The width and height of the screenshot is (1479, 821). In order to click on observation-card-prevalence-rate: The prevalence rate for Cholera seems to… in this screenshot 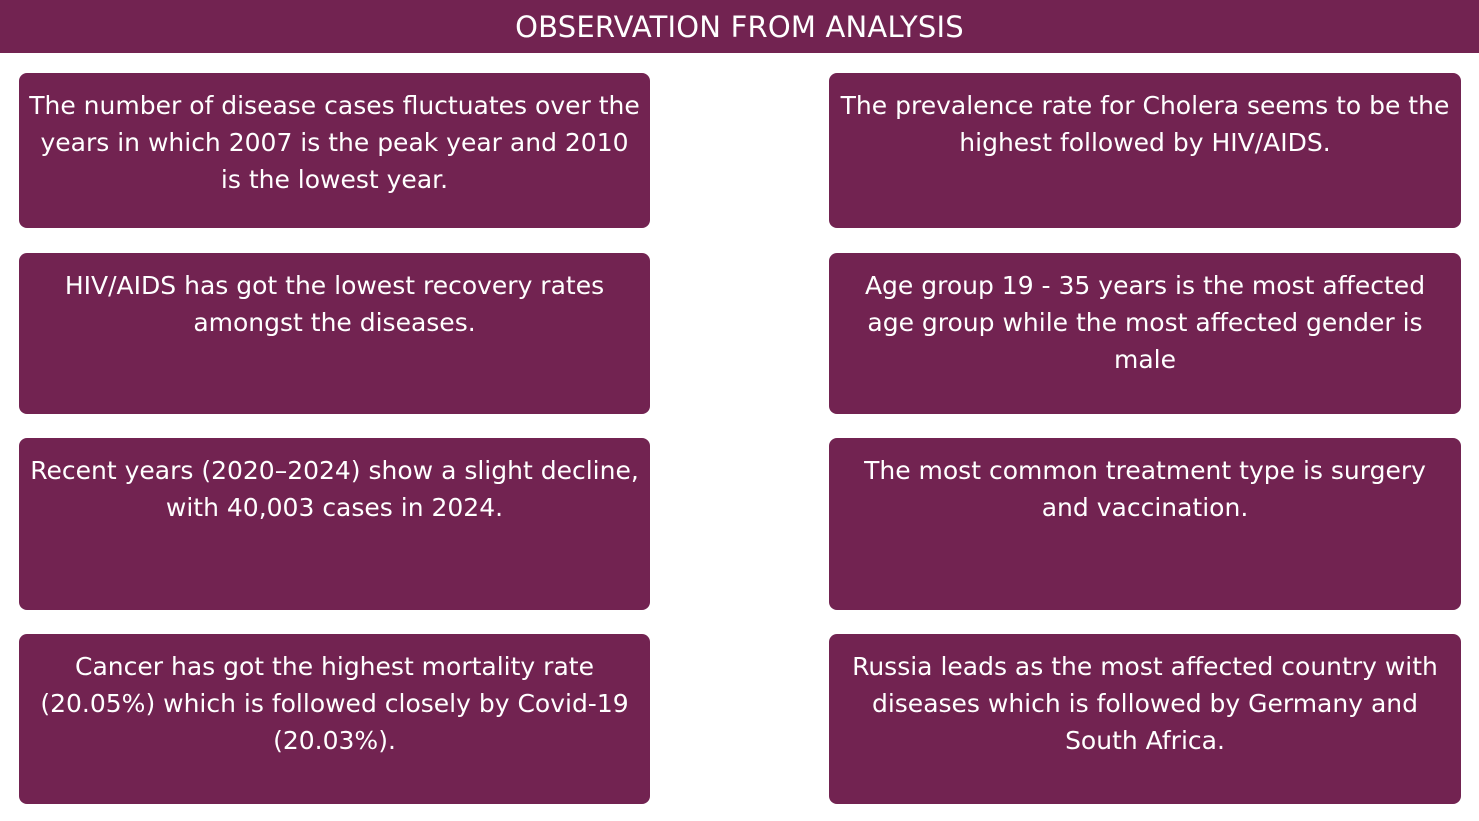, I will do `click(1145, 150)`.